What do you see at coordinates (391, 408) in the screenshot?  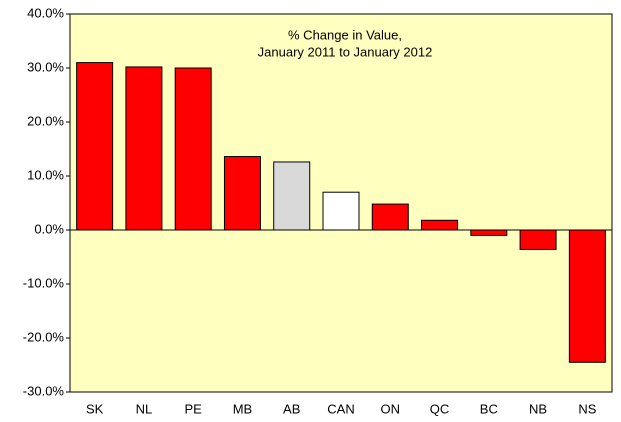 I see `x-tick-label: ON` at bounding box center [391, 408].